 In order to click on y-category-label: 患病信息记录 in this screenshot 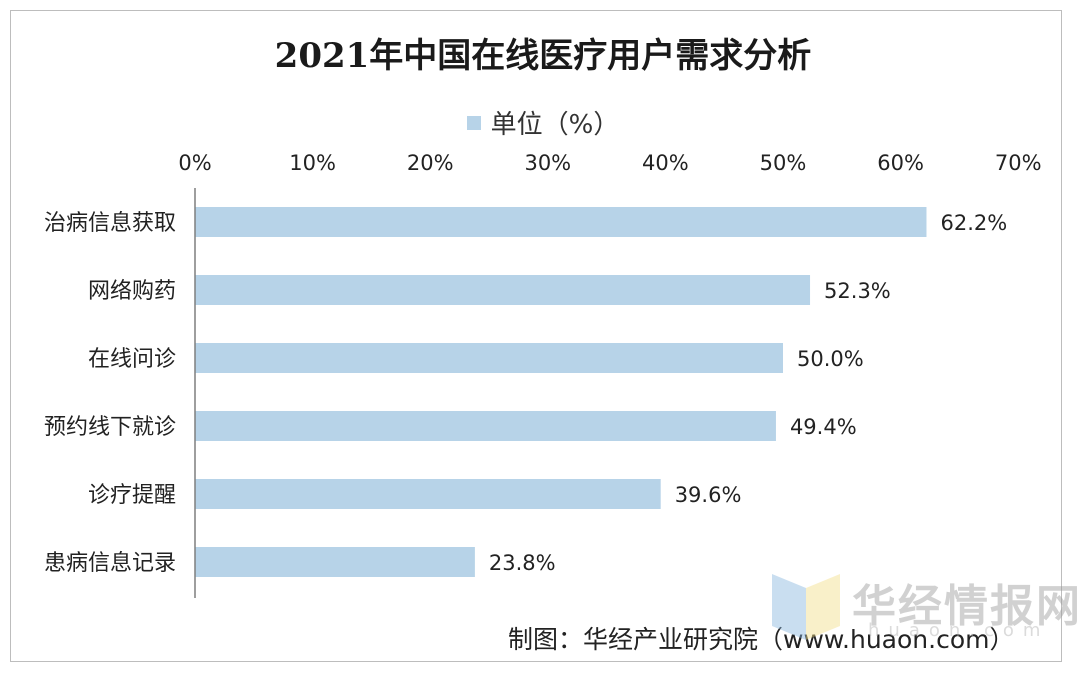, I will do `click(110, 563)`.